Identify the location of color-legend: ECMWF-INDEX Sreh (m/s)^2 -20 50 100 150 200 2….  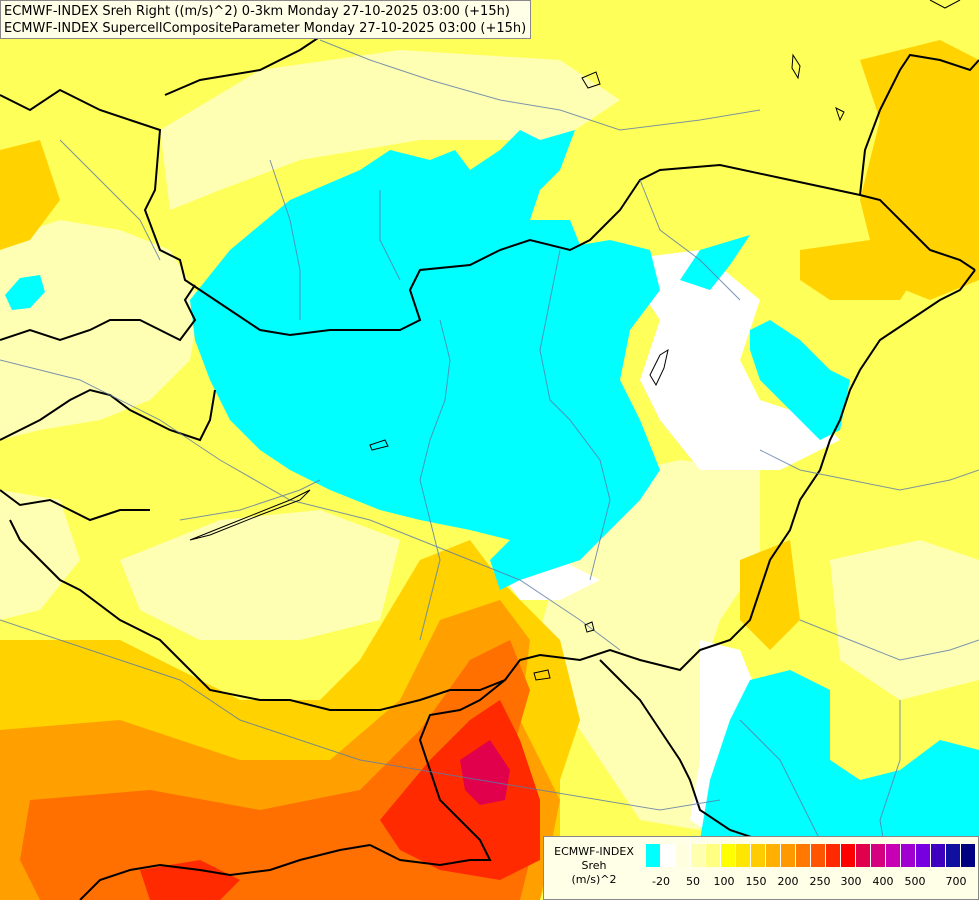
(761, 868).